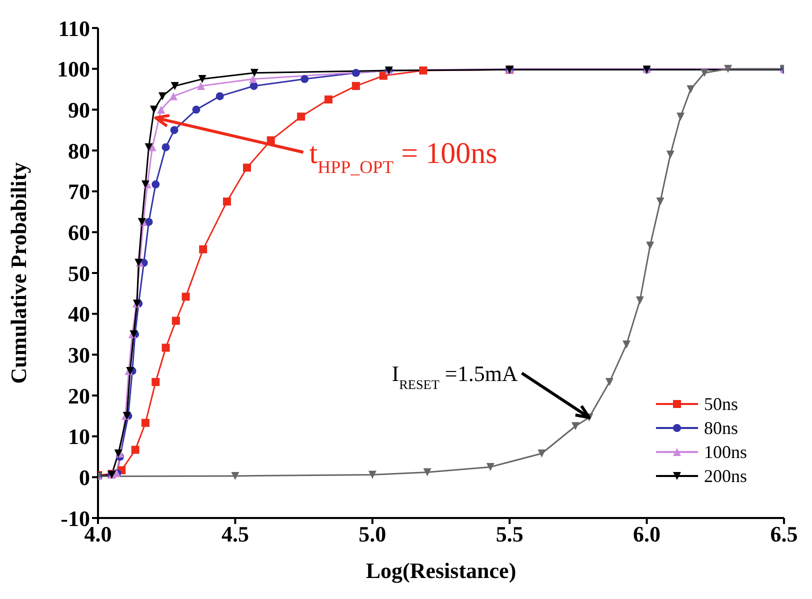 This screenshot has width=812, height=599. What do you see at coordinates (74, 28) in the screenshot?
I see `y-tick-label: 110` at bounding box center [74, 28].